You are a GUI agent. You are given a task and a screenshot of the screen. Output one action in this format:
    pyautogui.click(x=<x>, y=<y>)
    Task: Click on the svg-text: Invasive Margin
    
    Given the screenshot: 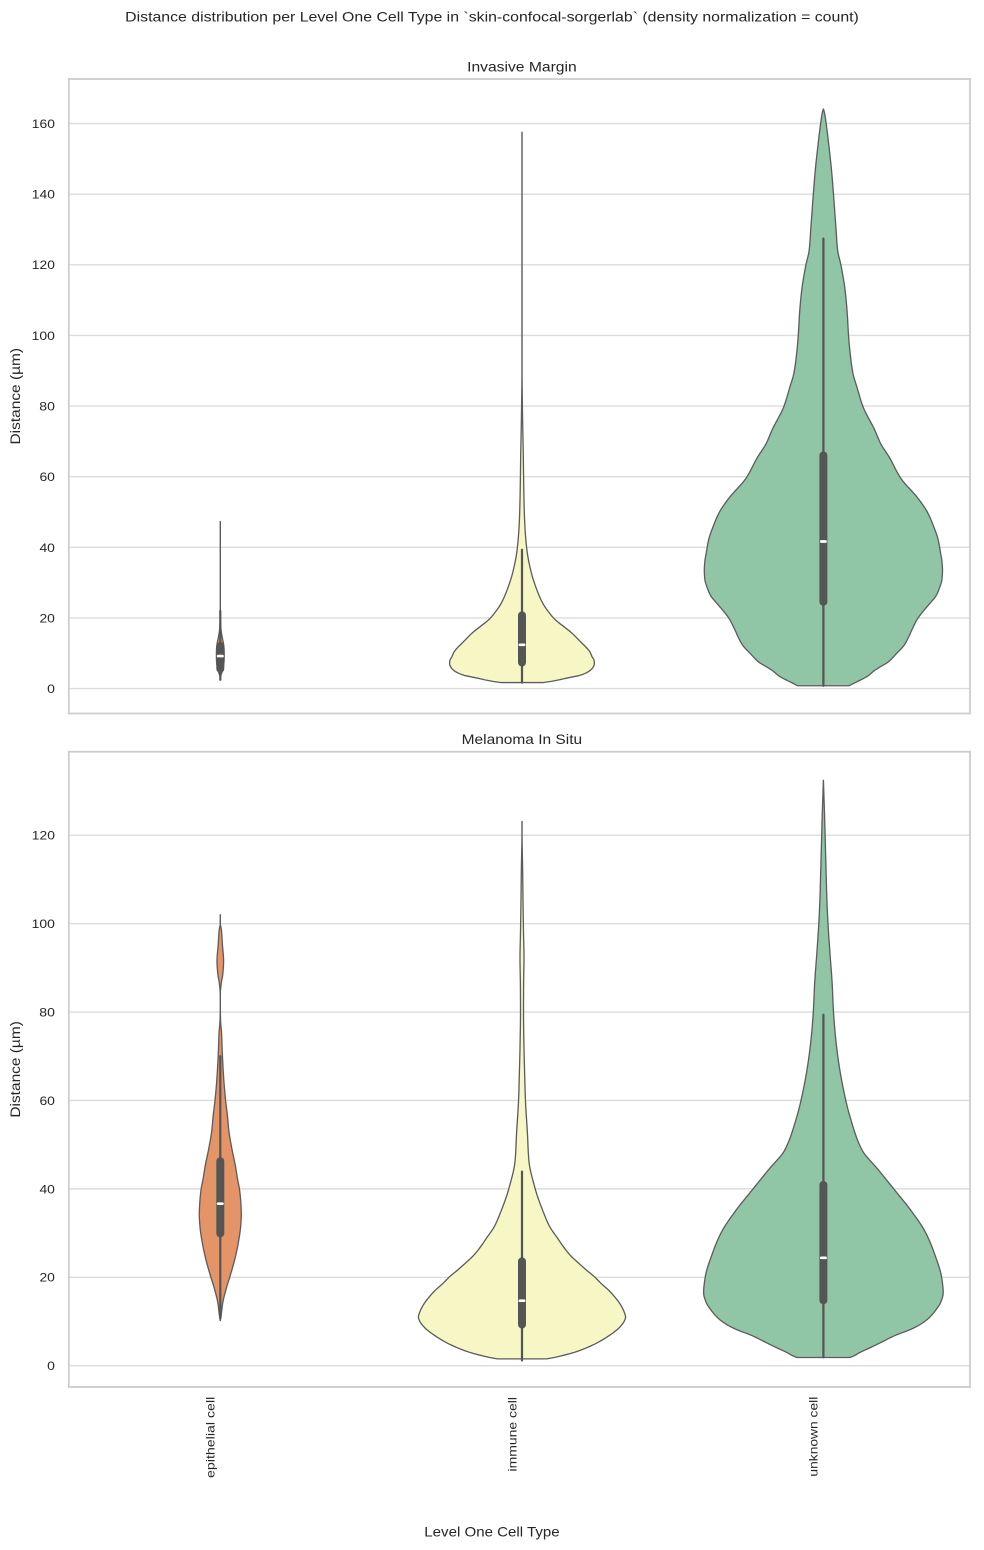 What is the action you would take?
    pyautogui.click(x=522, y=66)
    